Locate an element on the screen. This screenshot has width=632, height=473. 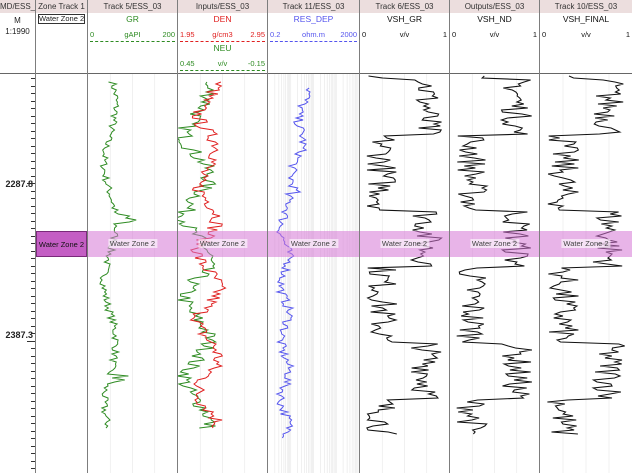
neu-scale-unit: v/v is located at coordinates (222, 63).